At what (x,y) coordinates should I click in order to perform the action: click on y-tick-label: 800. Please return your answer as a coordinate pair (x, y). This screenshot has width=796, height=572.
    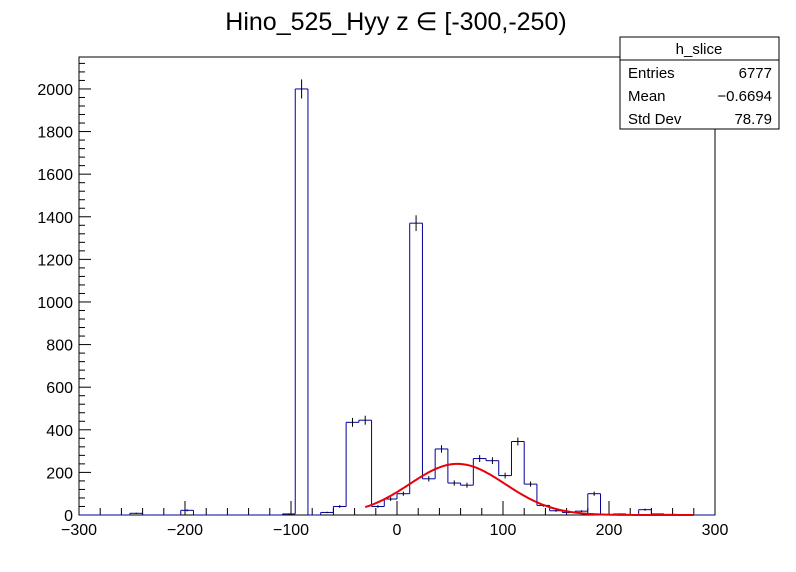
    Looking at the image, I should click on (59, 346).